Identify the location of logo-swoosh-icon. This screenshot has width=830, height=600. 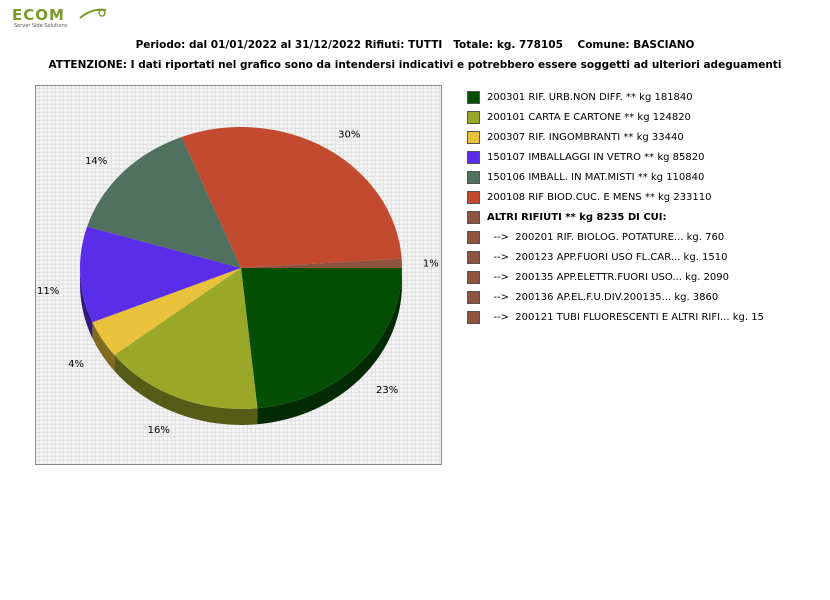
(93, 13).